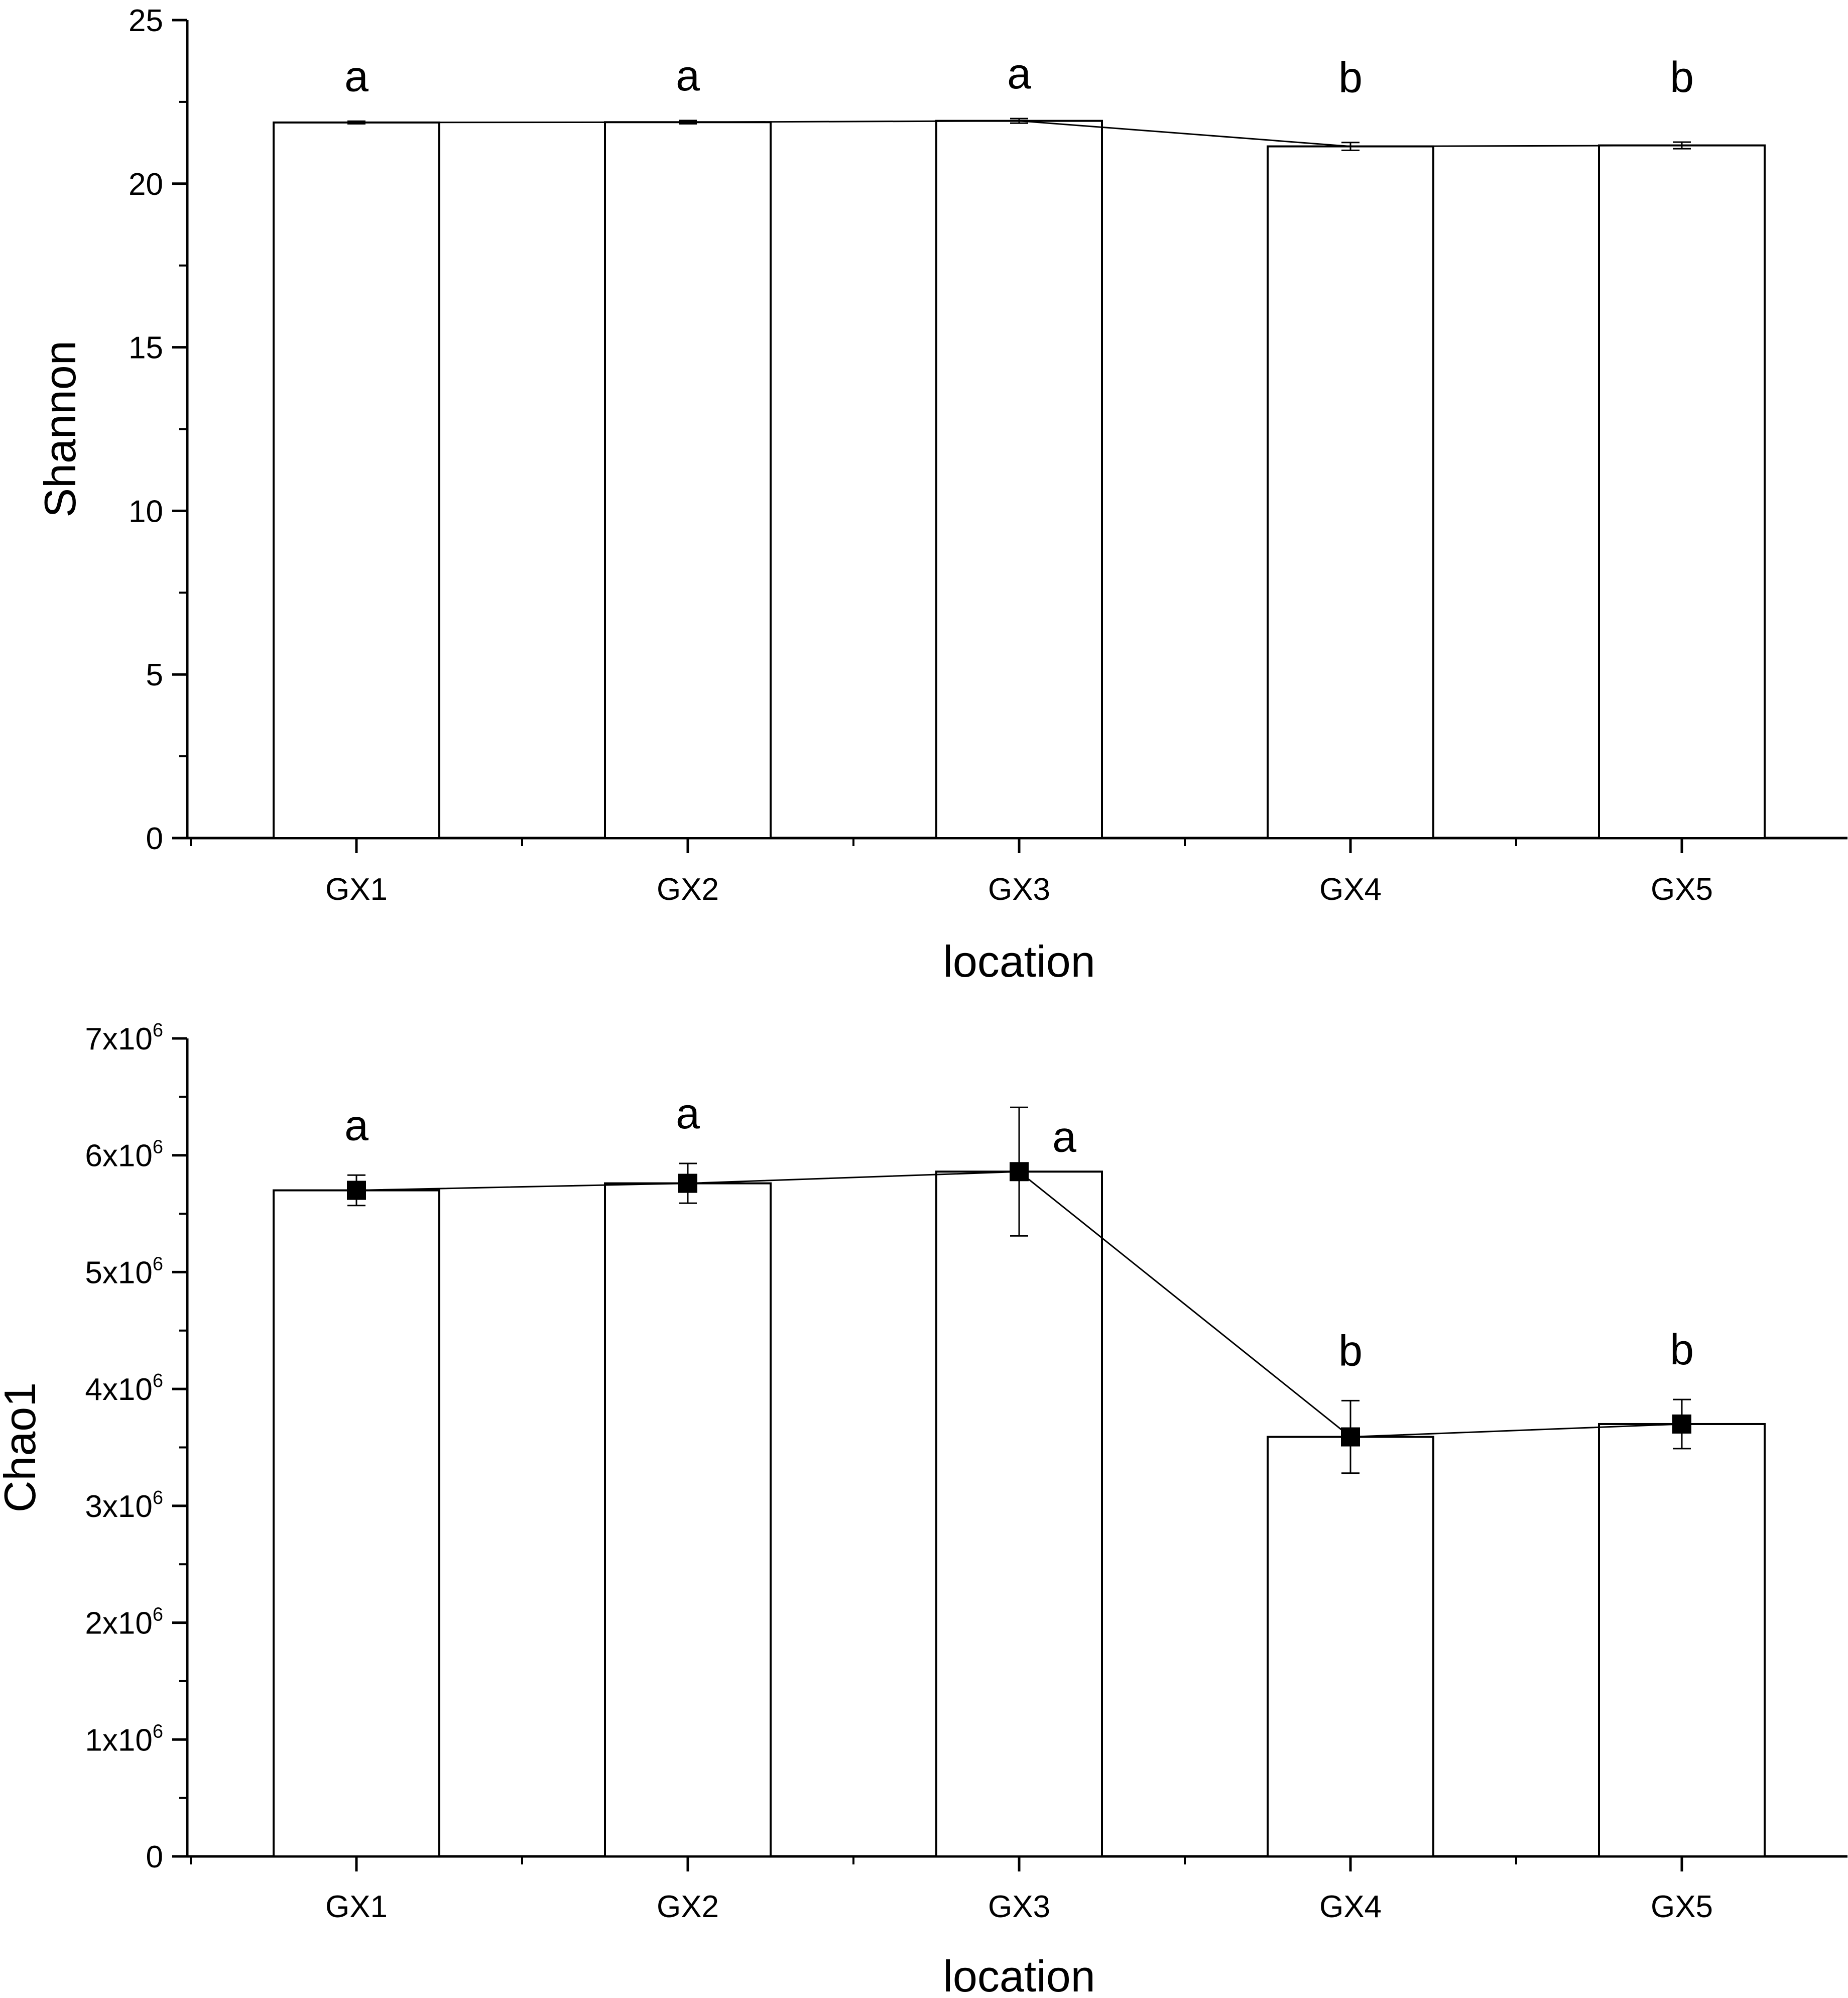 Image resolution: width=1848 pixels, height=1998 pixels. What do you see at coordinates (118, 1623) in the screenshot?
I see `y-tick-mantissa: 2x10` at bounding box center [118, 1623].